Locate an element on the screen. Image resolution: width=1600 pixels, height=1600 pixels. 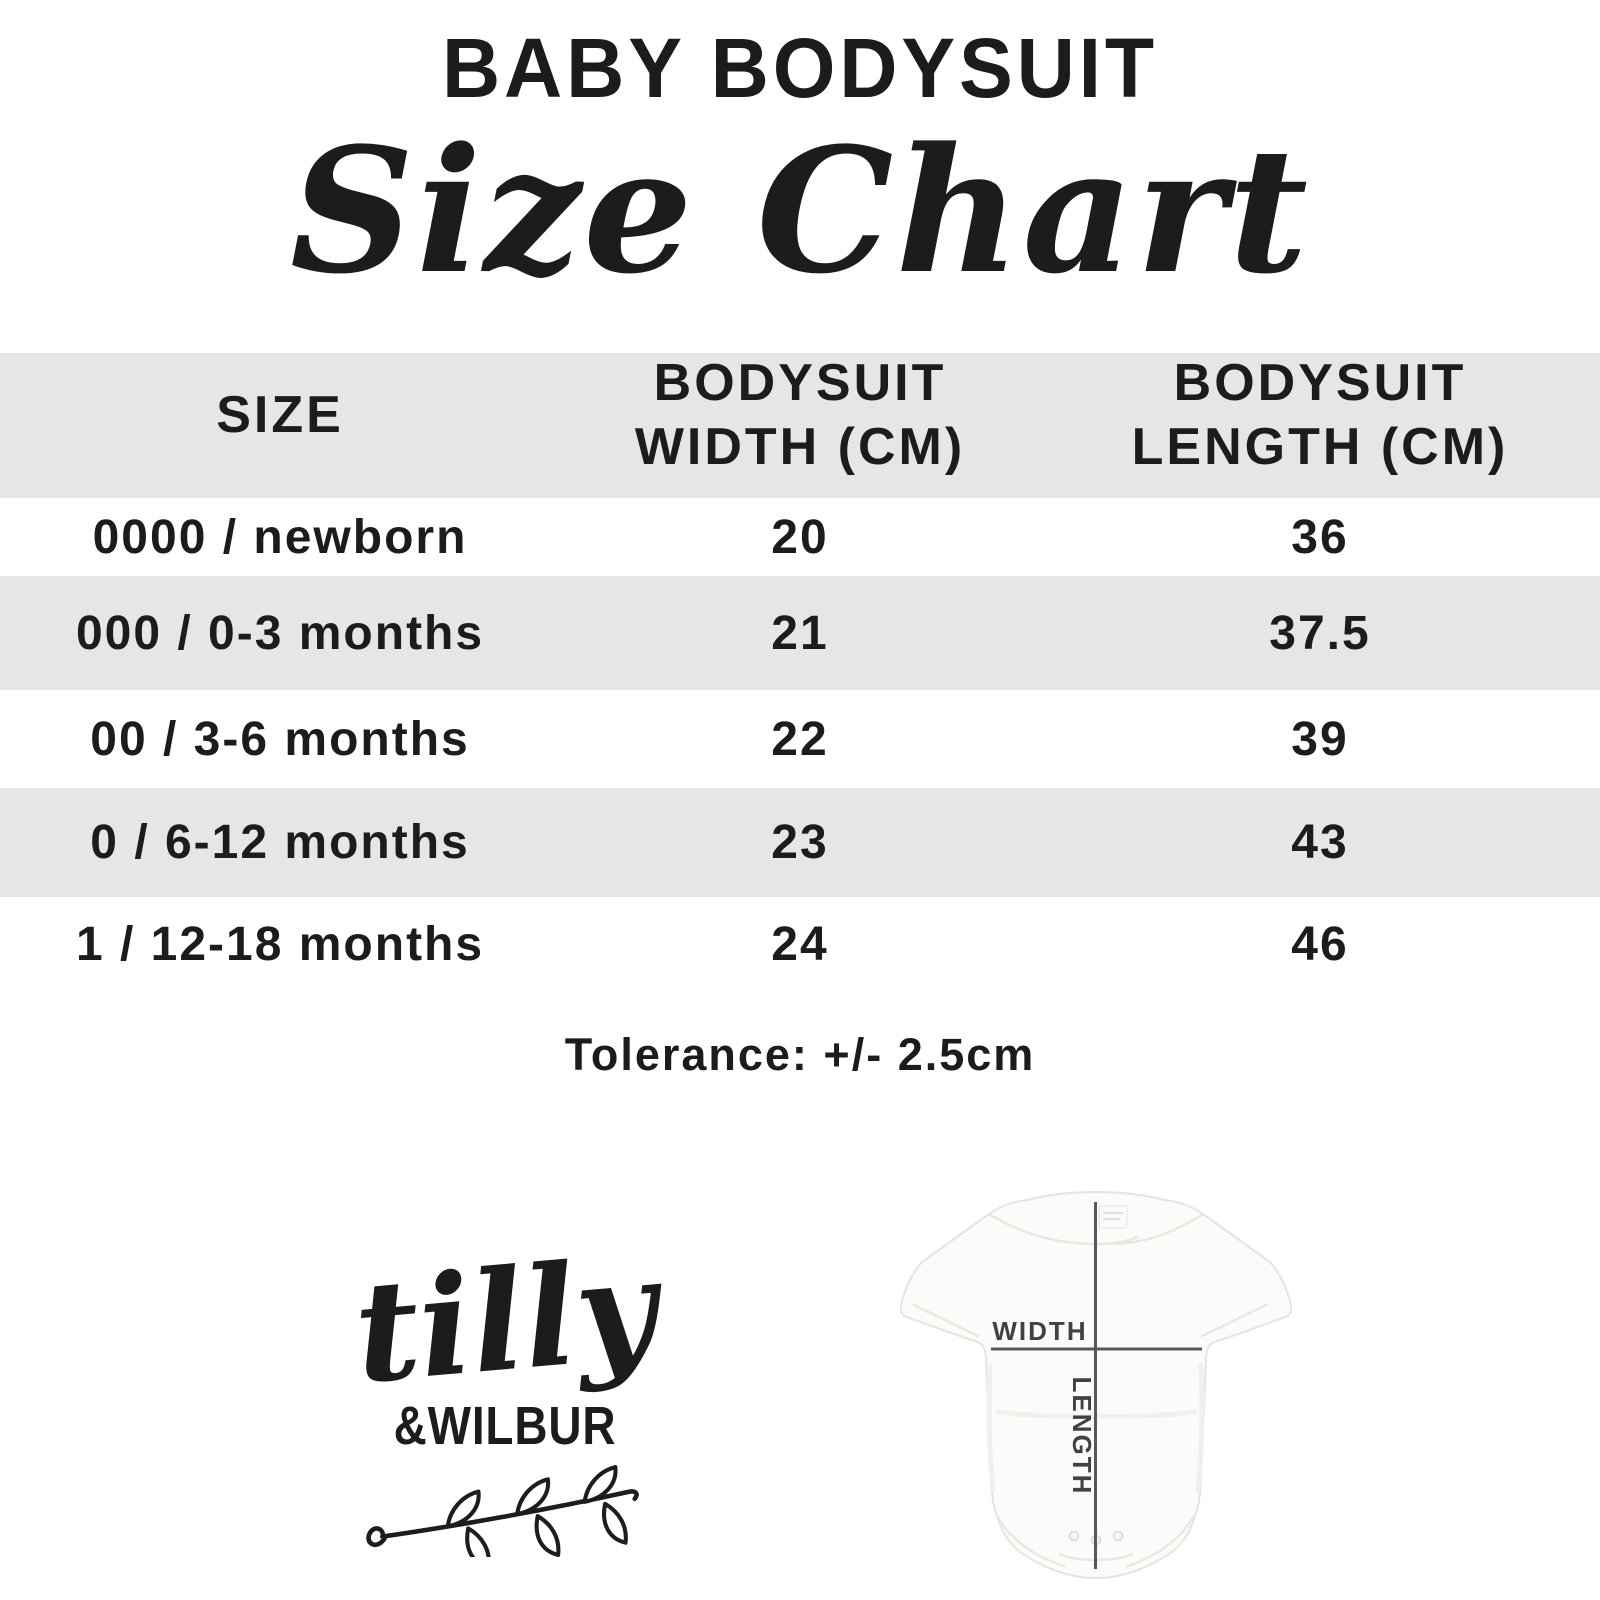
left-side-shadow is located at coordinates (991, 1427).